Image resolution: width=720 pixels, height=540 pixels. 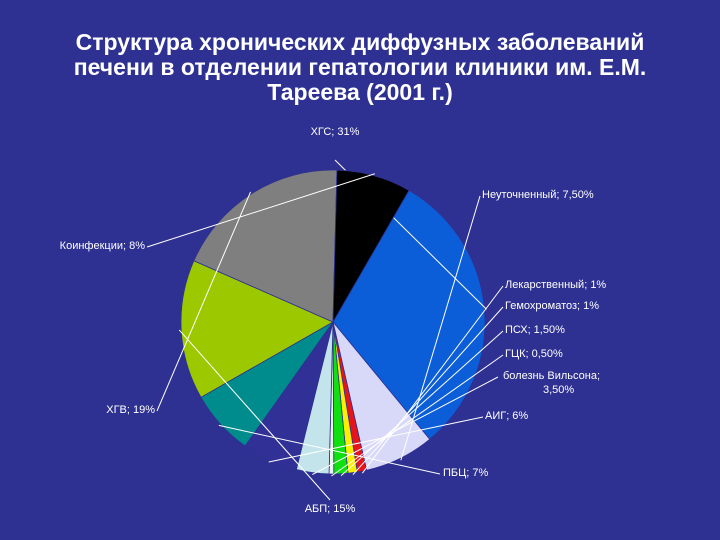 I want to click on slice-label-болезнь-вильсона: болезнь Вильсона; 3,50%, so click(x=551, y=383).